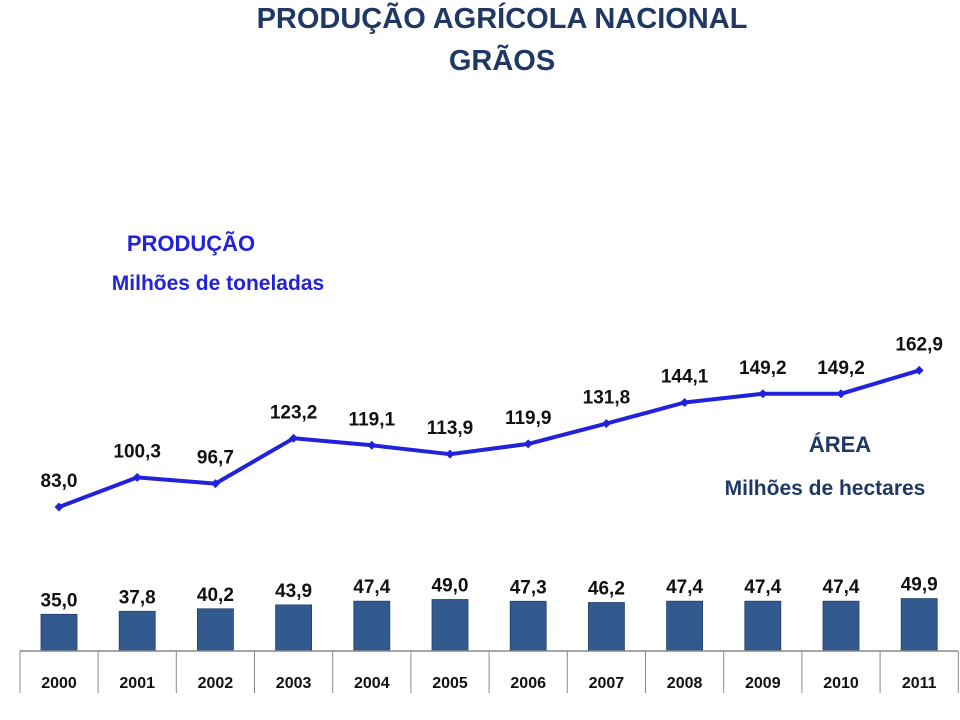  I want to click on x-tick-label-2008: 2008, so click(685, 683).